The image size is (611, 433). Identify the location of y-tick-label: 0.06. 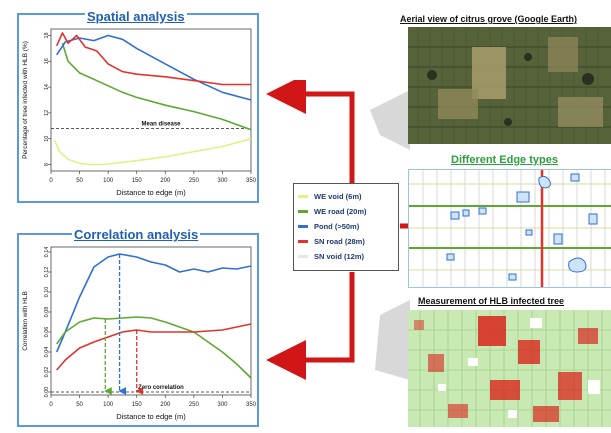
(47, 332).